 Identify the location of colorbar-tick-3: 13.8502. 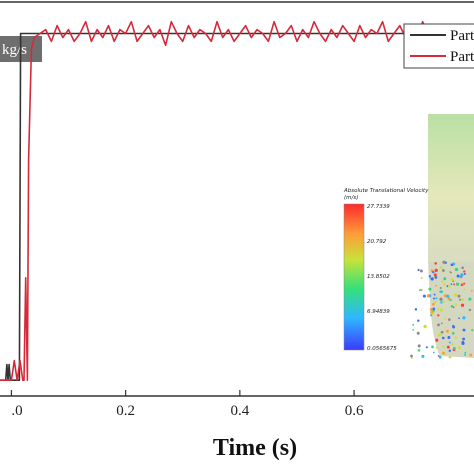
(378, 277).